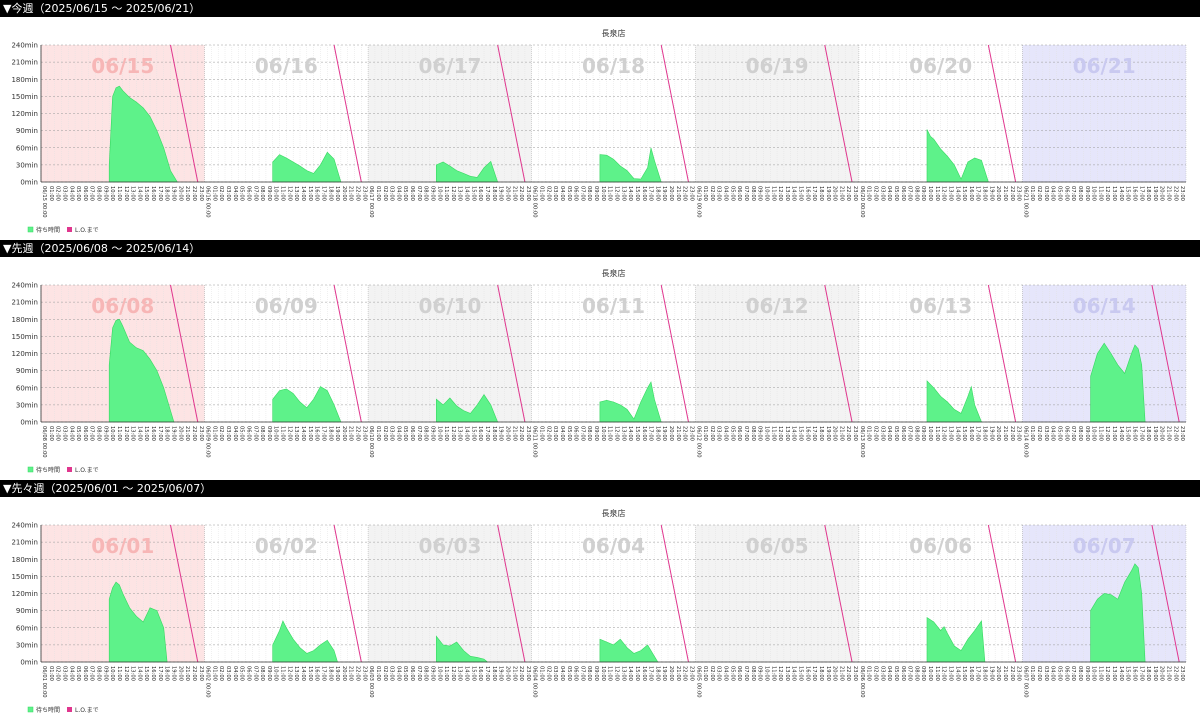 The width and height of the screenshot is (1200, 720). I want to click on legend-swatch-lo, so click(69, 469).